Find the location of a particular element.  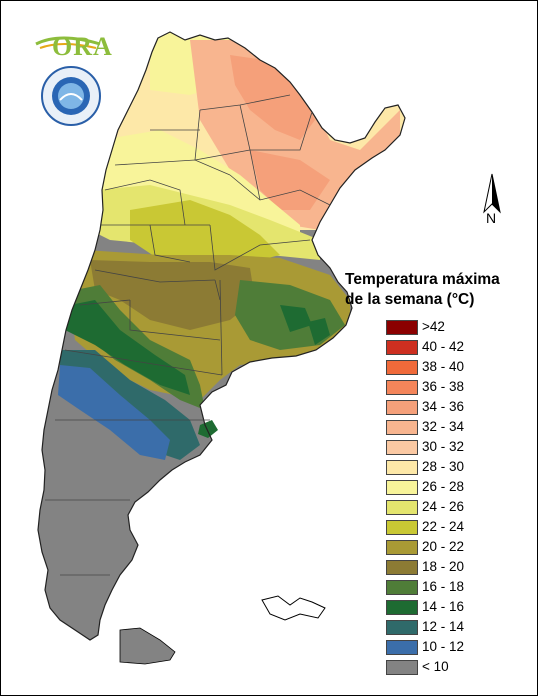

legend-item: 20 - 22 is located at coordinates (456, 548).